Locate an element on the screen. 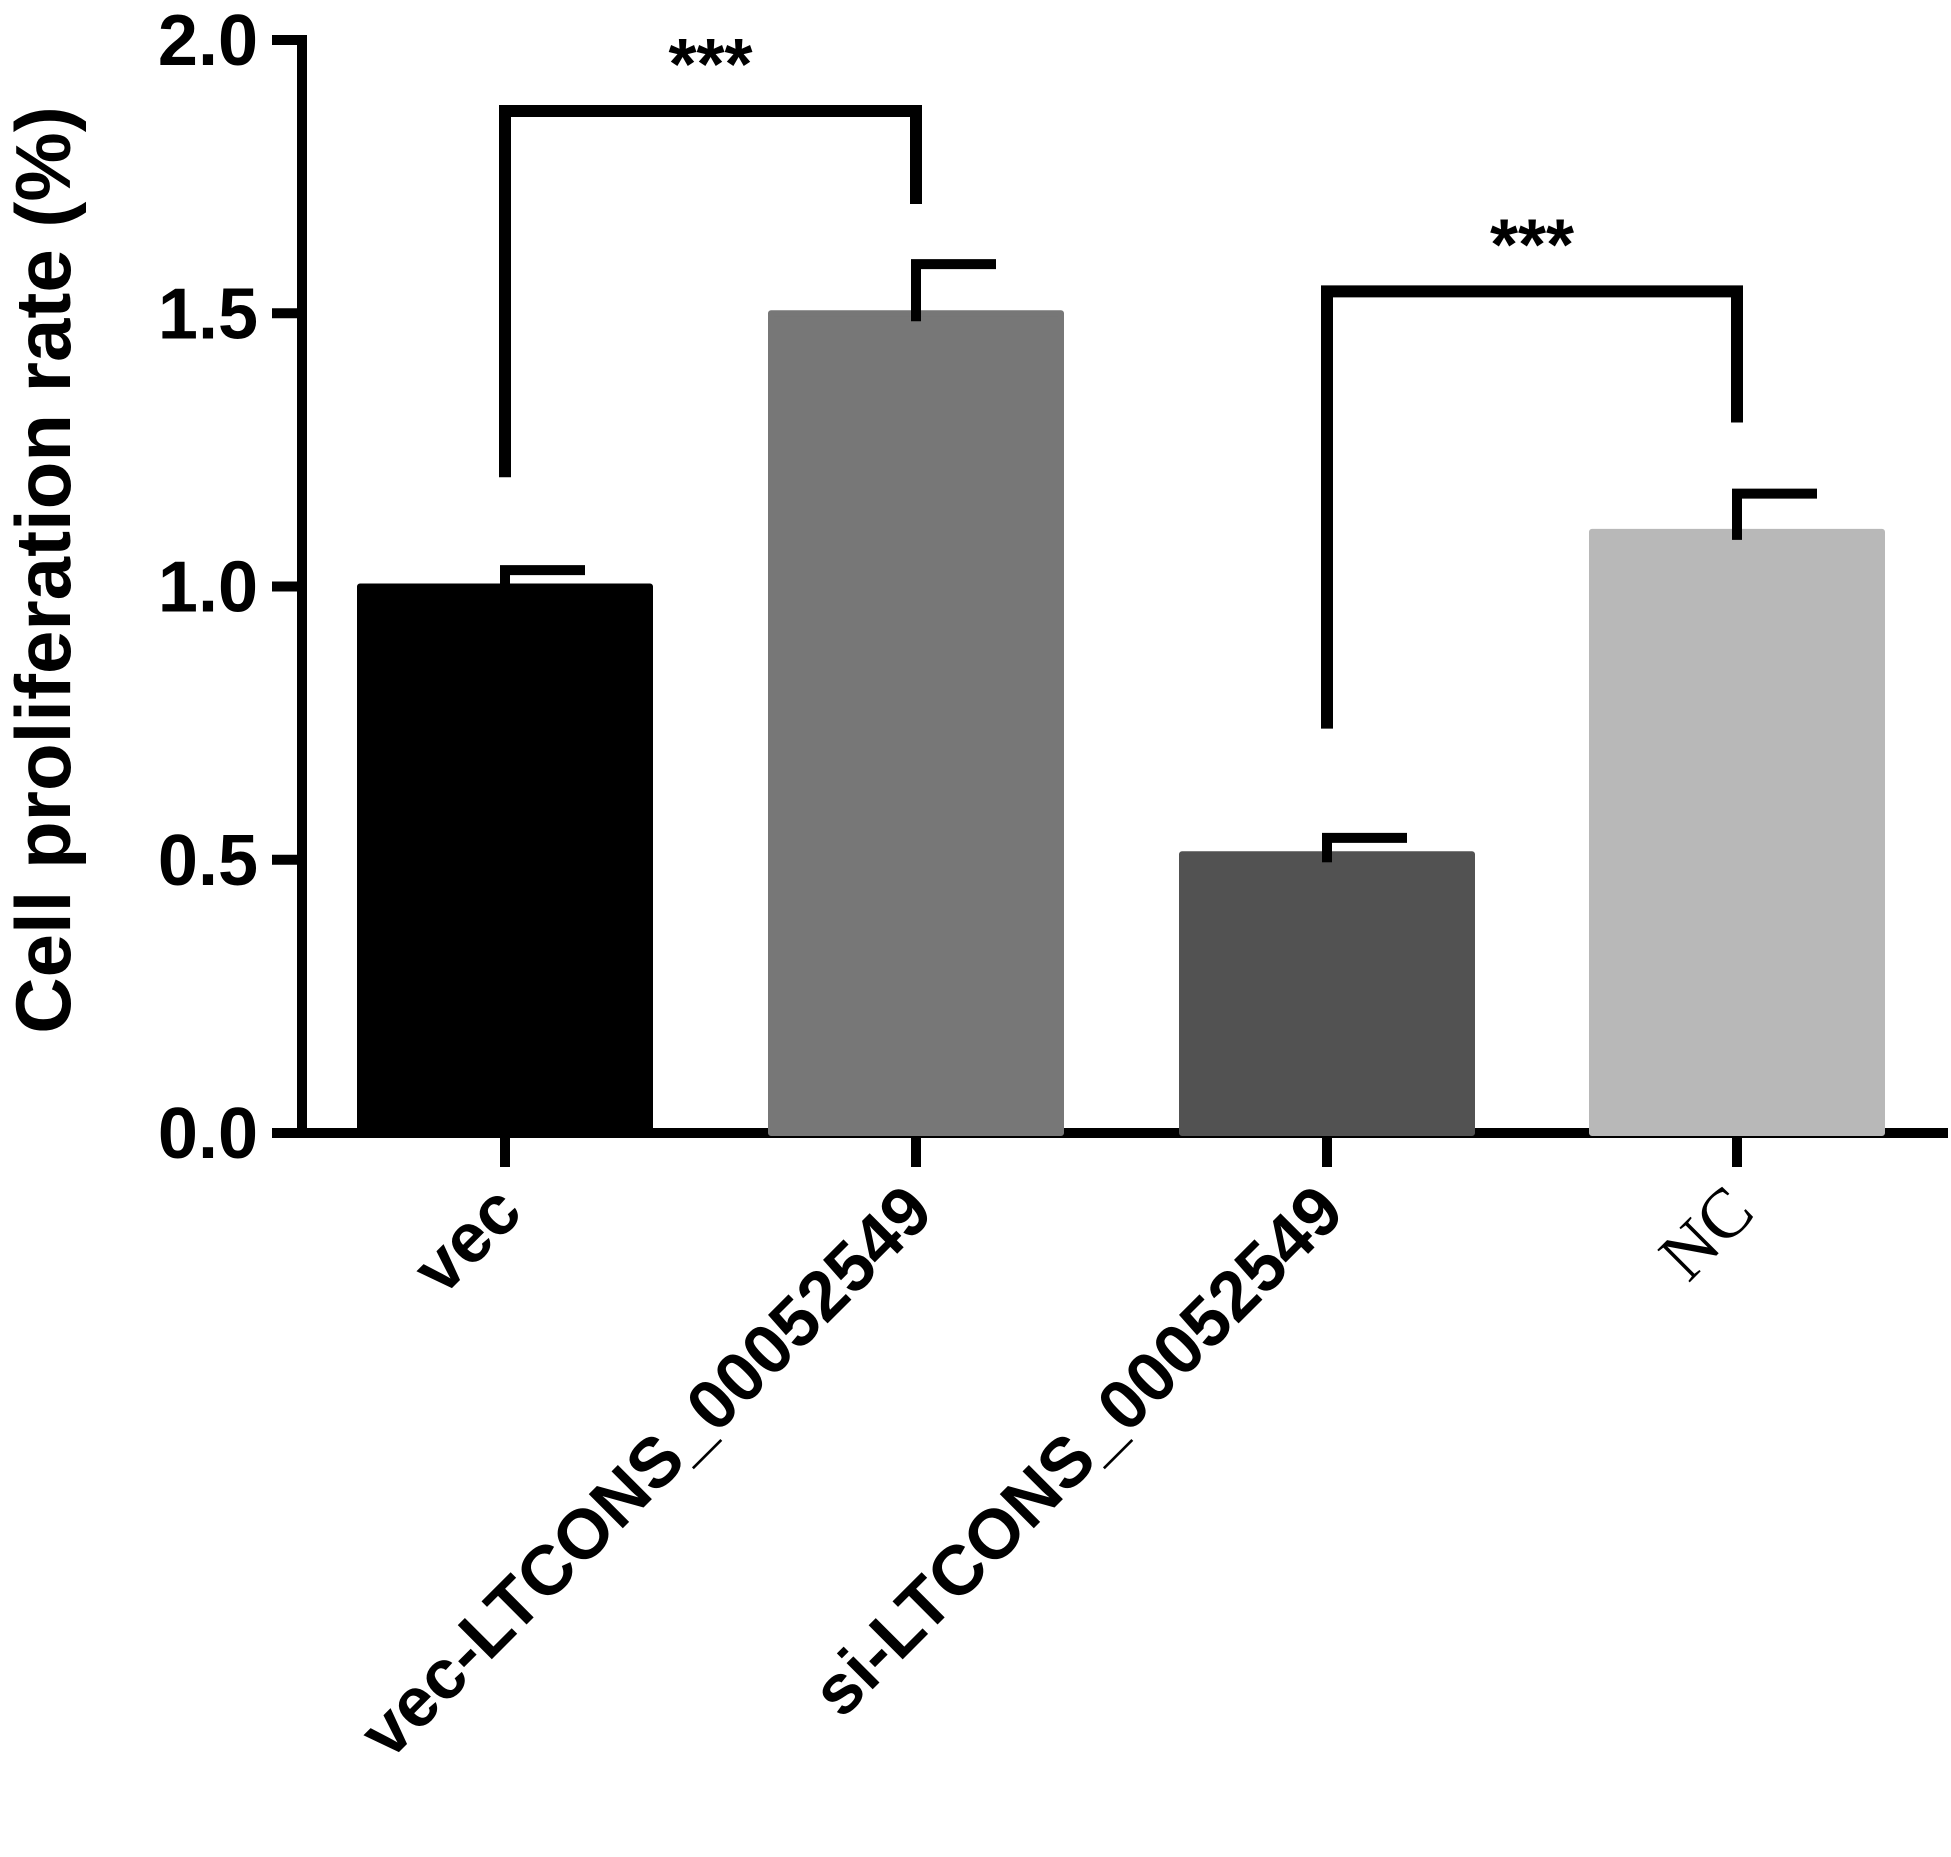 The image size is (1951, 1857). y-axis-title: Cell proliferation rate (%) is located at coordinates (43, 569).